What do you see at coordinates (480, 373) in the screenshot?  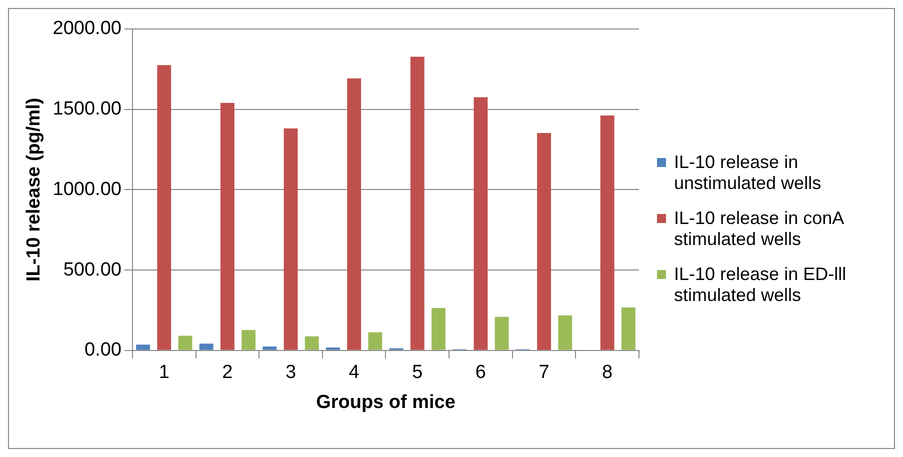 I see `x-tick-label: 6` at bounding box center [480, 373].